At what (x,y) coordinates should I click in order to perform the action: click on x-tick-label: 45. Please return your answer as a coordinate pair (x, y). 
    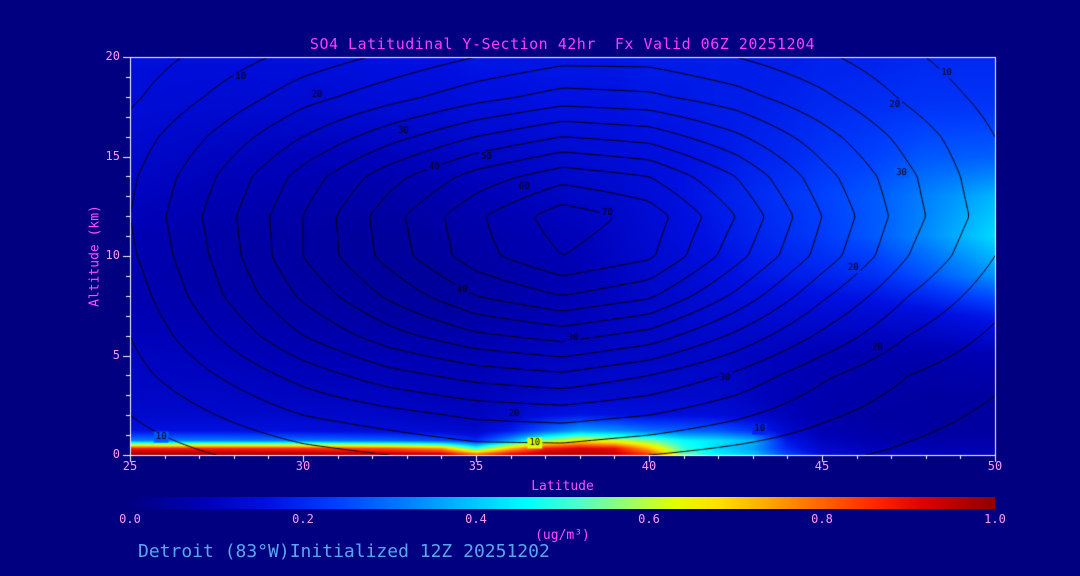
    Looking at the image, I should click on (822, 466).